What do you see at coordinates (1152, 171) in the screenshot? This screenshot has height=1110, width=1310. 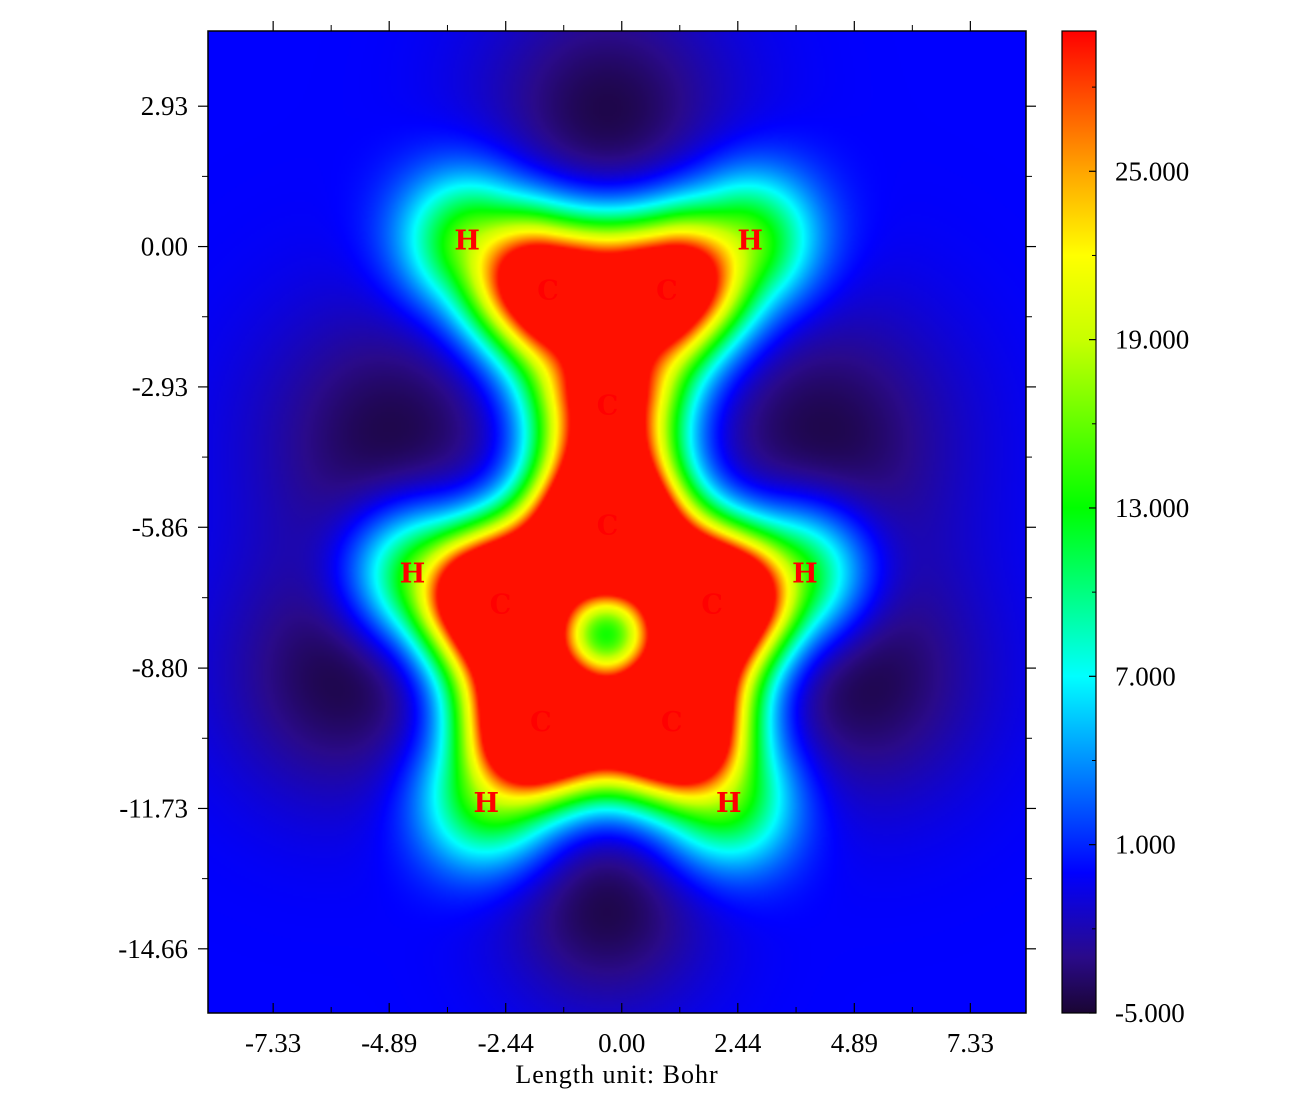 I see `colorbar-tick-label: 25.000` at bounding box center [1152, 171].